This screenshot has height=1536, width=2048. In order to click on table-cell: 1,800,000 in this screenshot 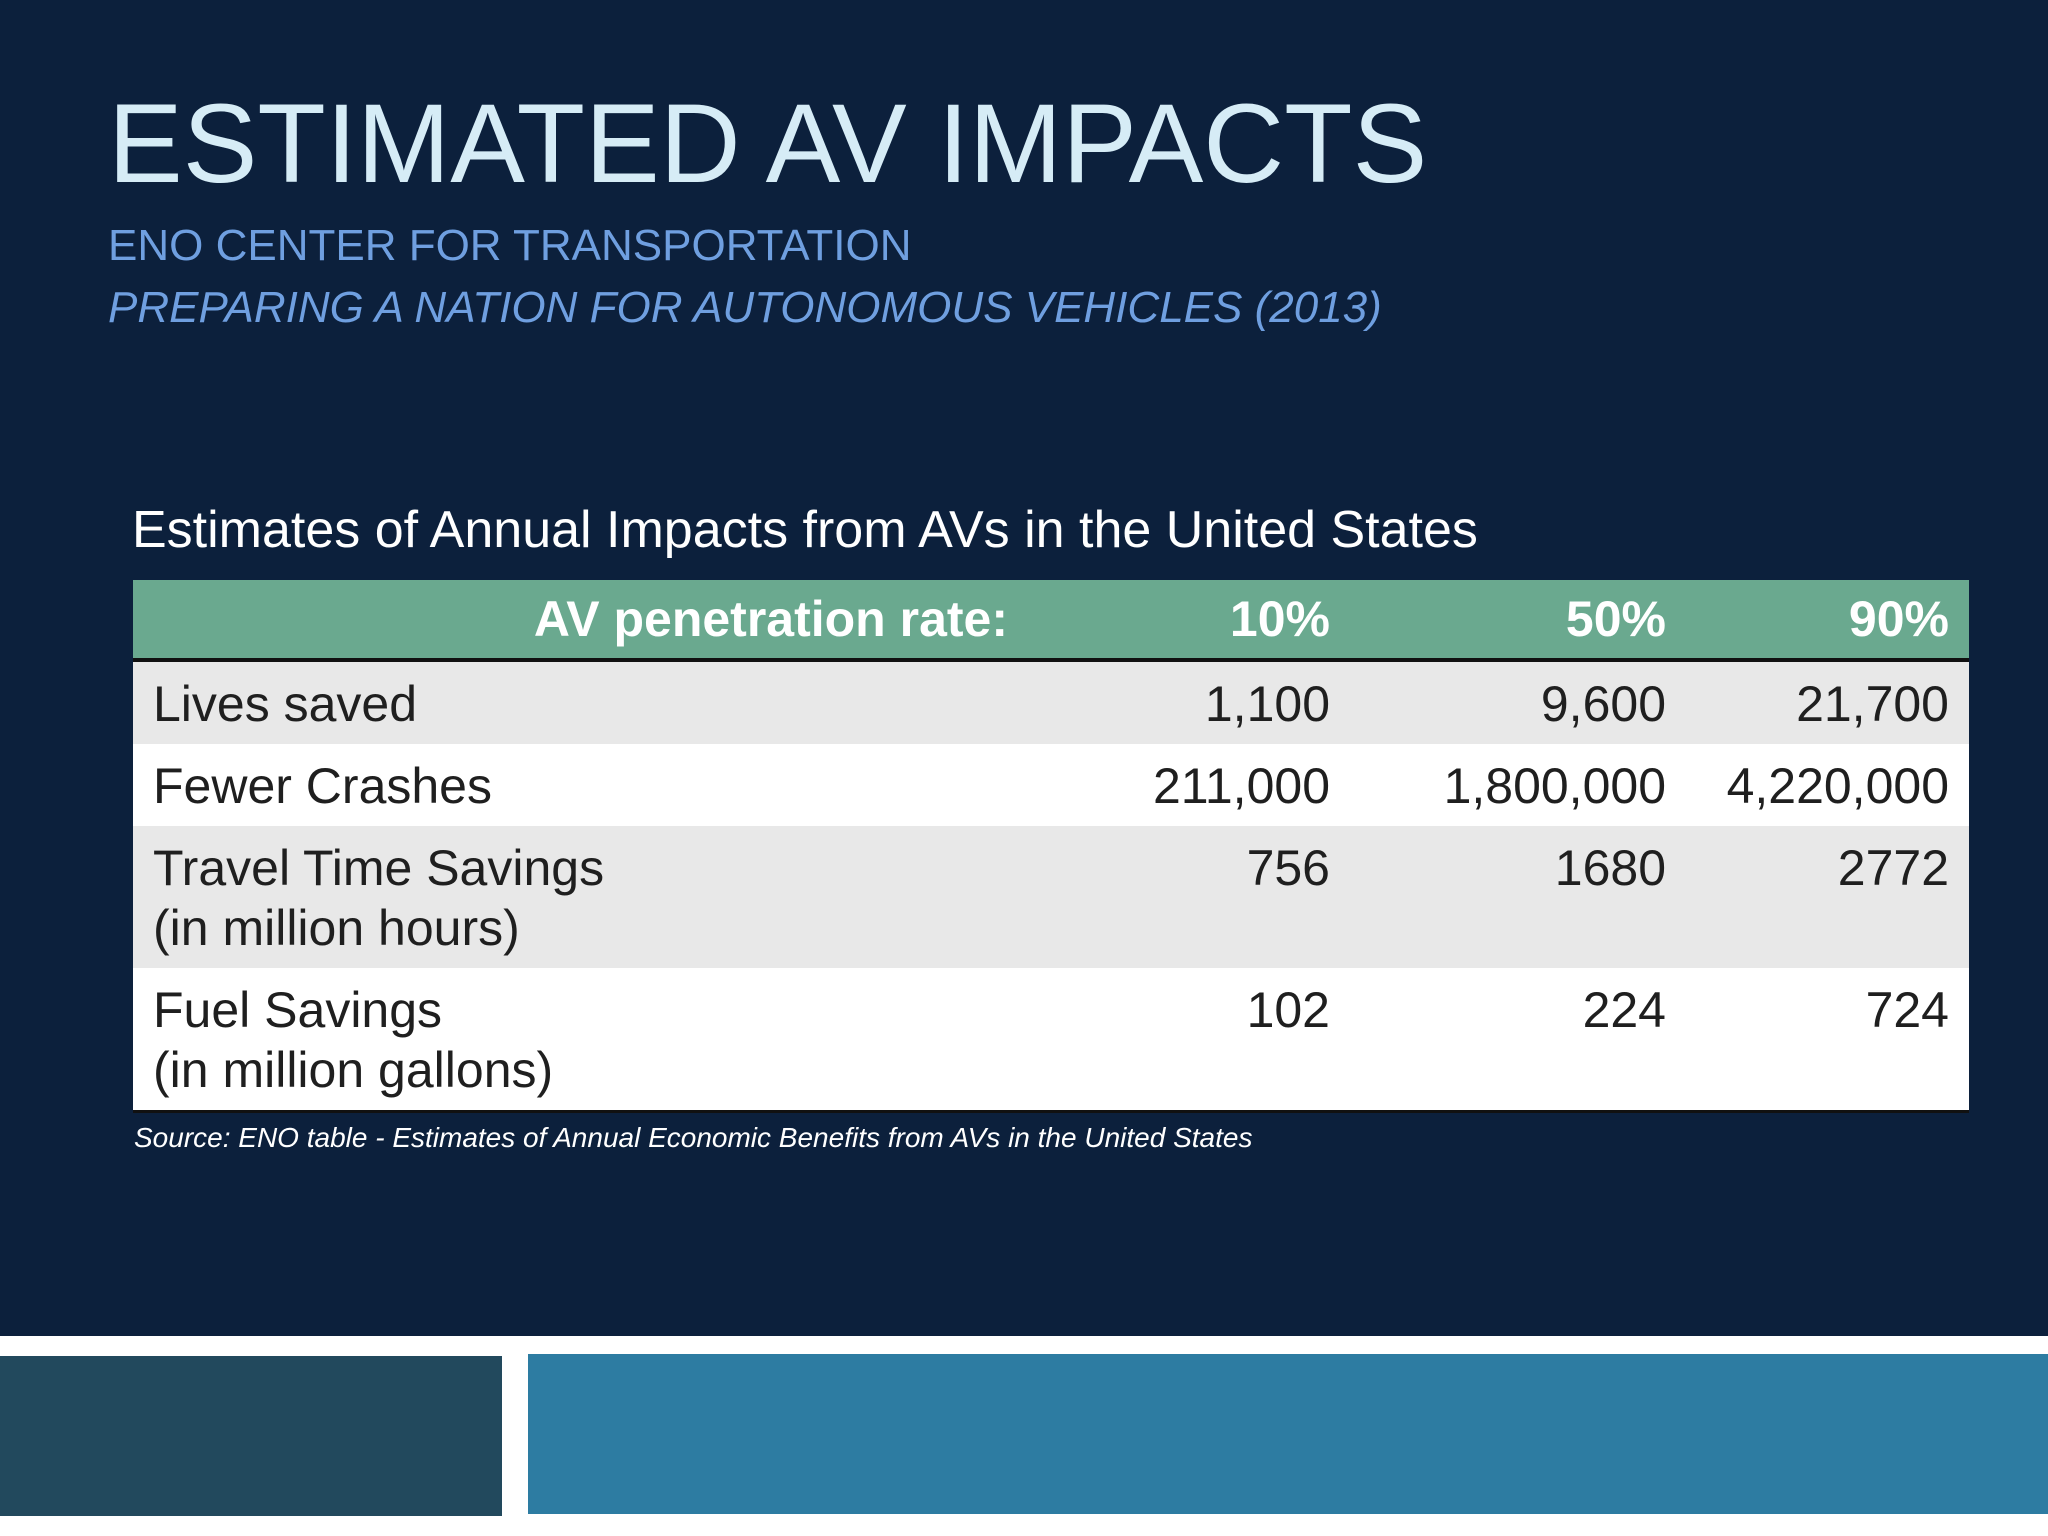, I will do `click(1518, 785)`.